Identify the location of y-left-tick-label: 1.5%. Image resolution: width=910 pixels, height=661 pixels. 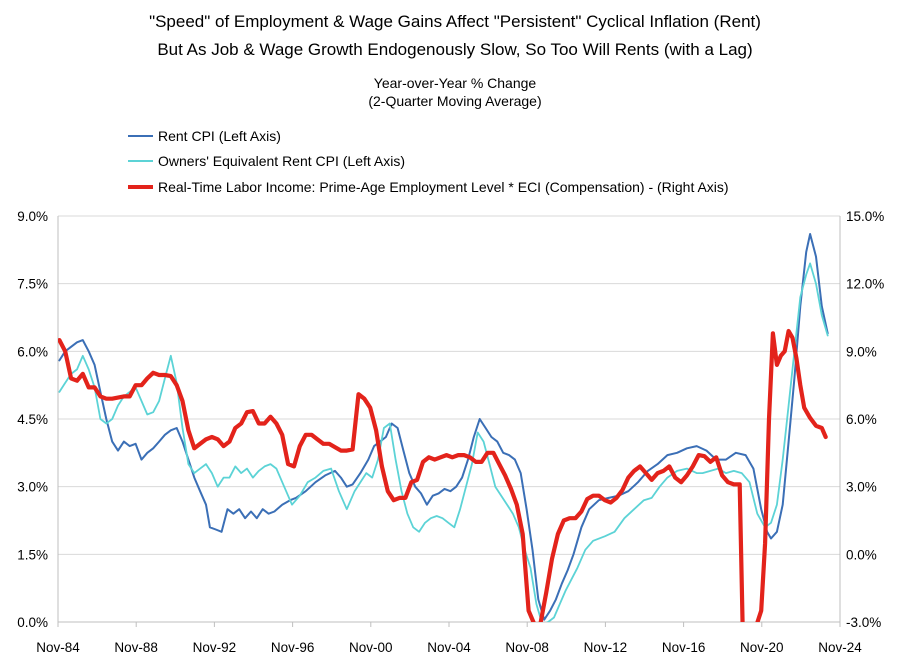
(32, 554).